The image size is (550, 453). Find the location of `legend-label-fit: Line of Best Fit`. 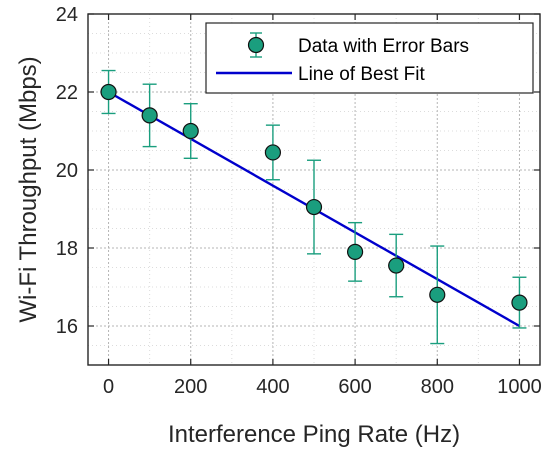

legend-label-fit: Line of Best Fit is located at coordinates (361, 74).